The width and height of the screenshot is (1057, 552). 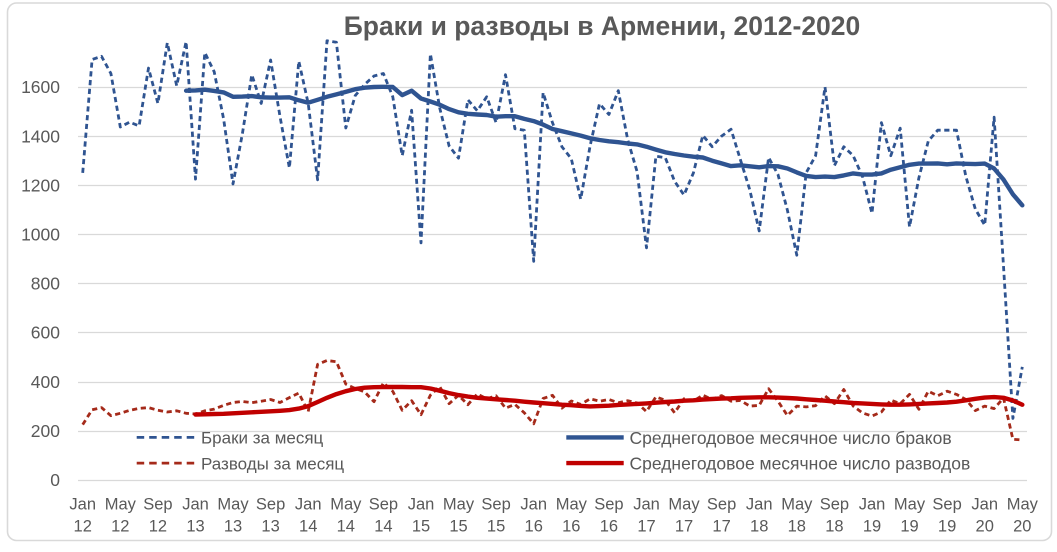 What do you see at coordinates (45, 382) in the screenshot?
I see `svg-text: 400` at bounding box center [45, 382].